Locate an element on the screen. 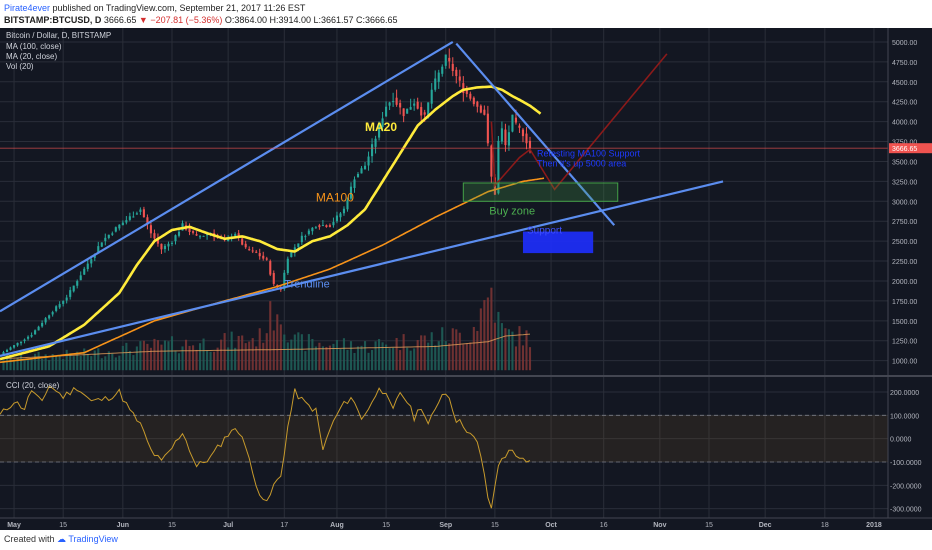 The image size is (932, 550). ohlc-values: O:3864.00 H:3914.00 L:3661.57 C:3666.65 is located at coordinates (311, 20).